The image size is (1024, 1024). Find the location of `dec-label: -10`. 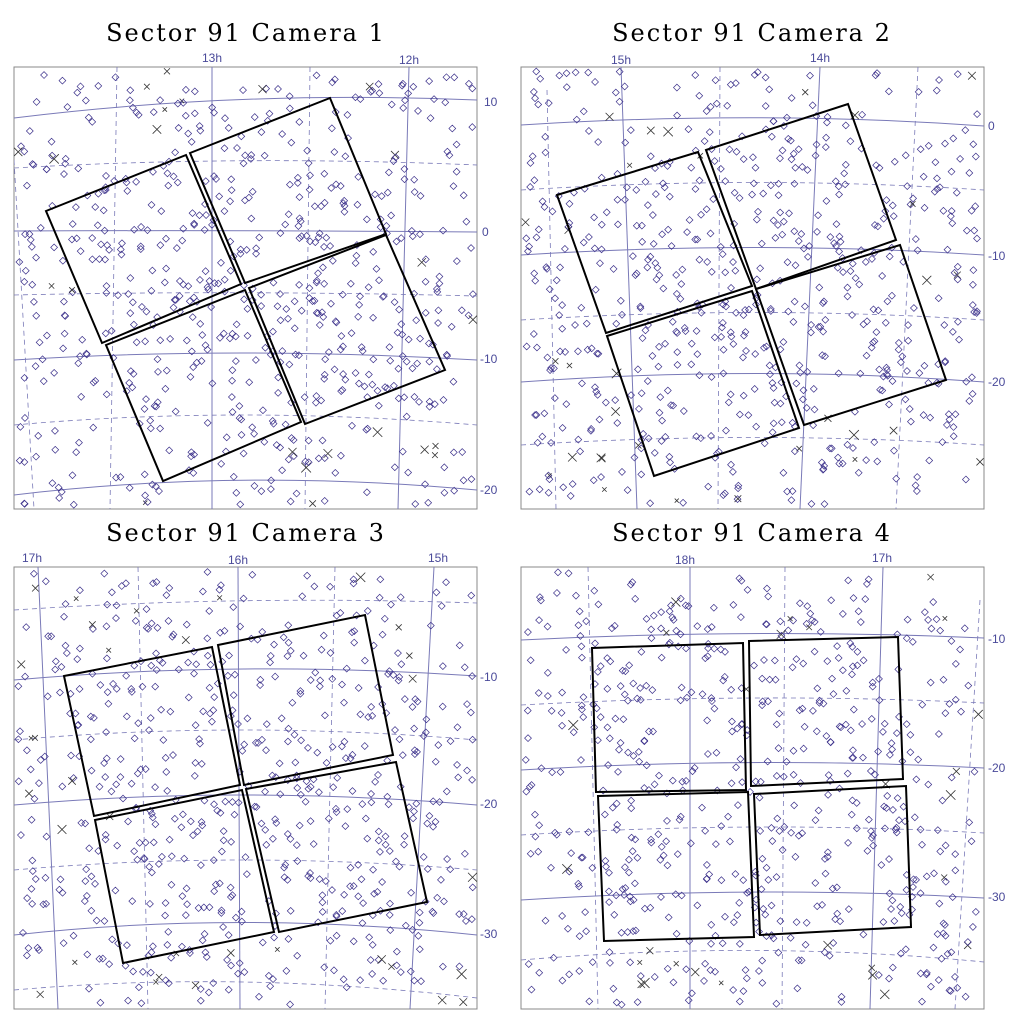

dec-label: -10 is located at coordinates (489, 359).